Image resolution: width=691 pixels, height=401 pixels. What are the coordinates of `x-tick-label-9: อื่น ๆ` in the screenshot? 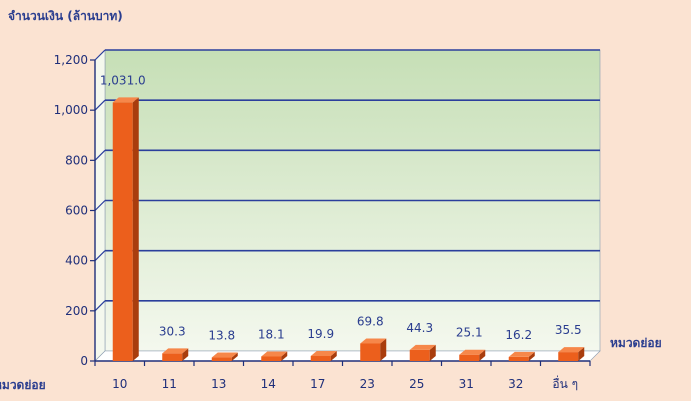 It's located at (565, 383).